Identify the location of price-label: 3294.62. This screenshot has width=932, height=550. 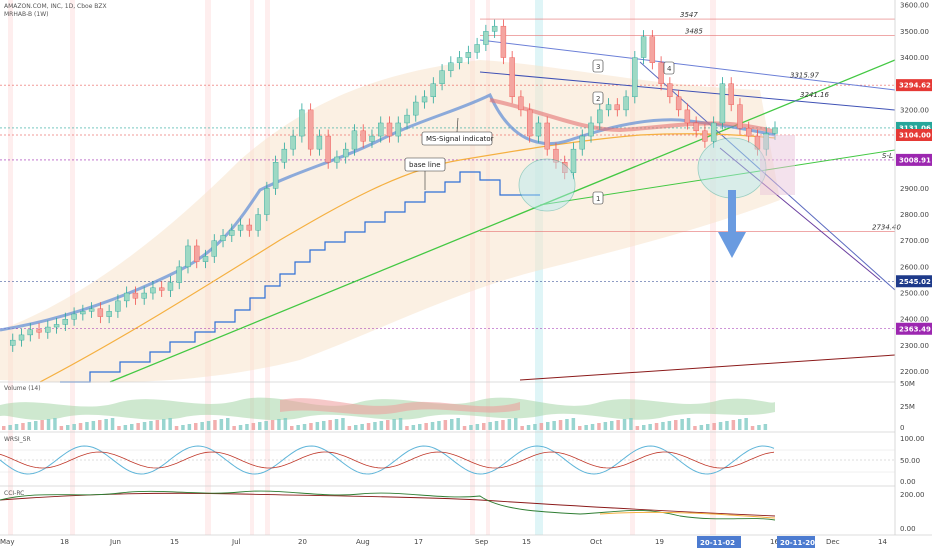
(915, 86).